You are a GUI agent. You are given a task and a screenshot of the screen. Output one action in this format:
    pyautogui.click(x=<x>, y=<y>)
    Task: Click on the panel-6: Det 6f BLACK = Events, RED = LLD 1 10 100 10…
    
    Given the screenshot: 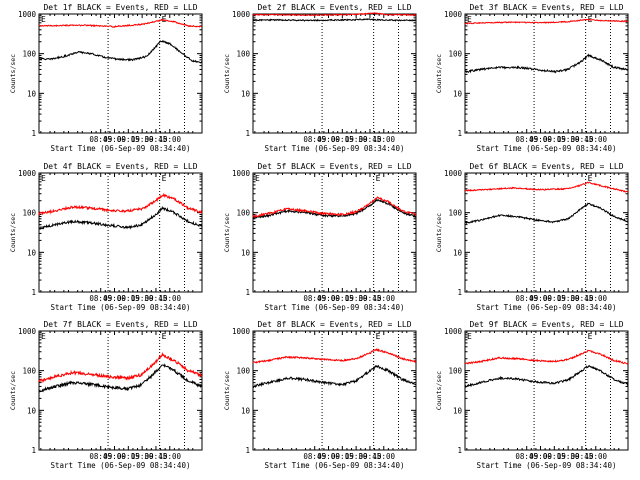 What is the action you would take?
    pyautogui.click(x=532, y=237)
    